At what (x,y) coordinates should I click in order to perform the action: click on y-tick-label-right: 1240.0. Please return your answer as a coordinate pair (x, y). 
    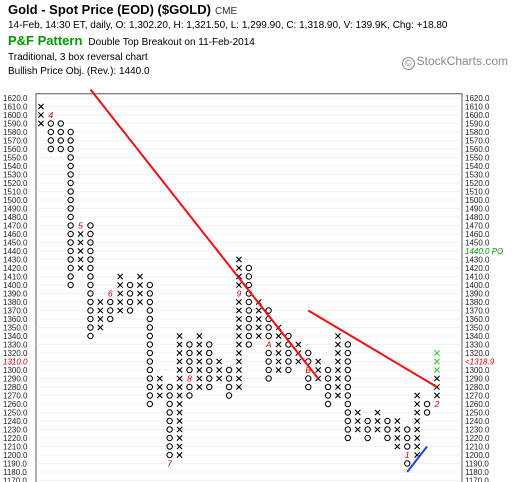
    Looking at the image, I should click on (477, 421).